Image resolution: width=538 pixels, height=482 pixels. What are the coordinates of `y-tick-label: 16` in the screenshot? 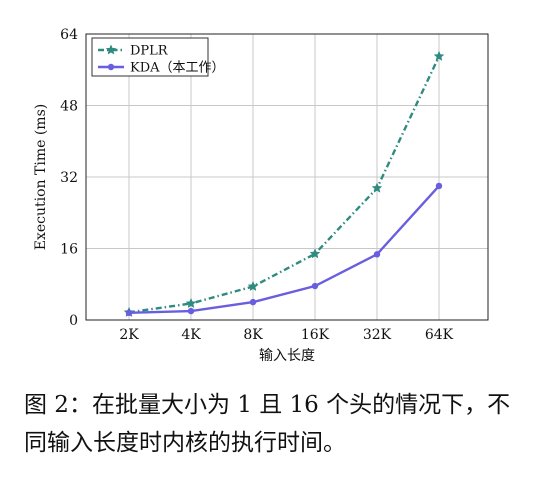 It's located at (69, 250).